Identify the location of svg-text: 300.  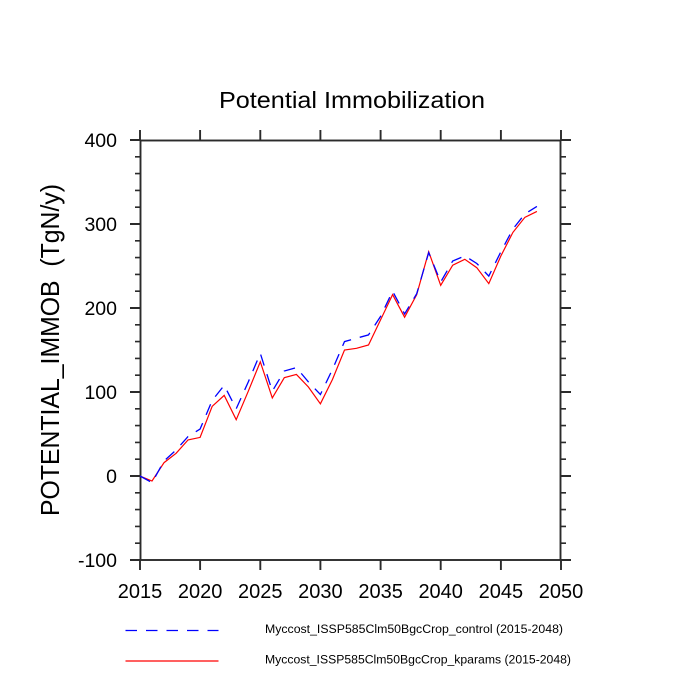
(100, 225).